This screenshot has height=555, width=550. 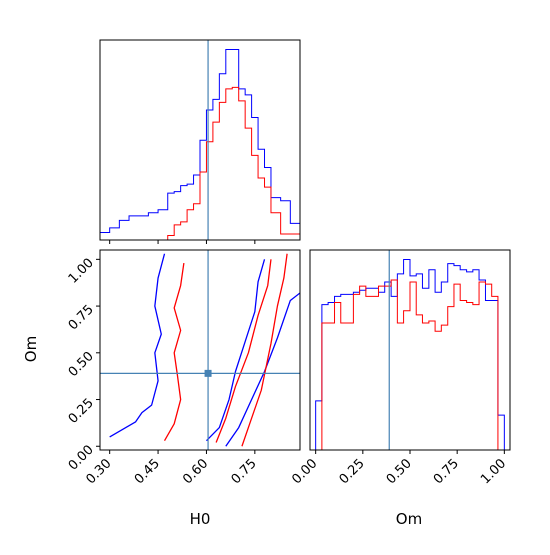 What do you see at coordinates (200, 519) in the screenshot?
I see `h0-axis-label: H0` at bounding box center [200, 519].